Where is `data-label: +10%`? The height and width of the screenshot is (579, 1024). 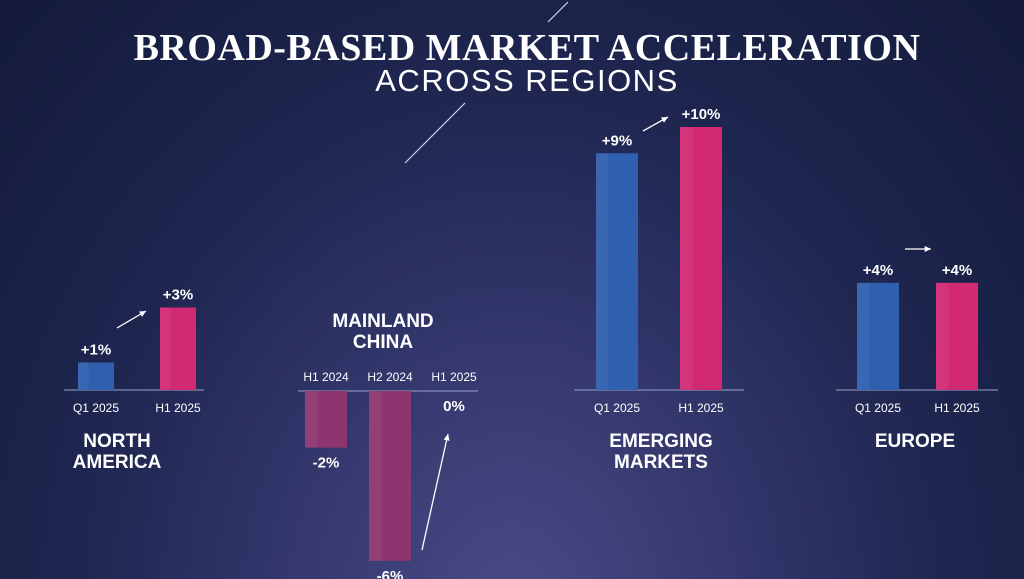 data-label: +10% is located at coordinates (701, 114).